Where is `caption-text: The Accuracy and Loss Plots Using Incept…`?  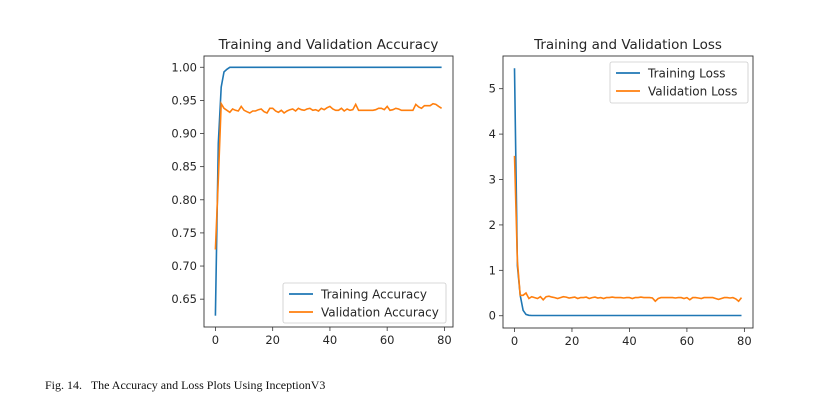 caption-text: The Accuracy and Loss Plots Using Incept… is located at coordinates (208, 385).